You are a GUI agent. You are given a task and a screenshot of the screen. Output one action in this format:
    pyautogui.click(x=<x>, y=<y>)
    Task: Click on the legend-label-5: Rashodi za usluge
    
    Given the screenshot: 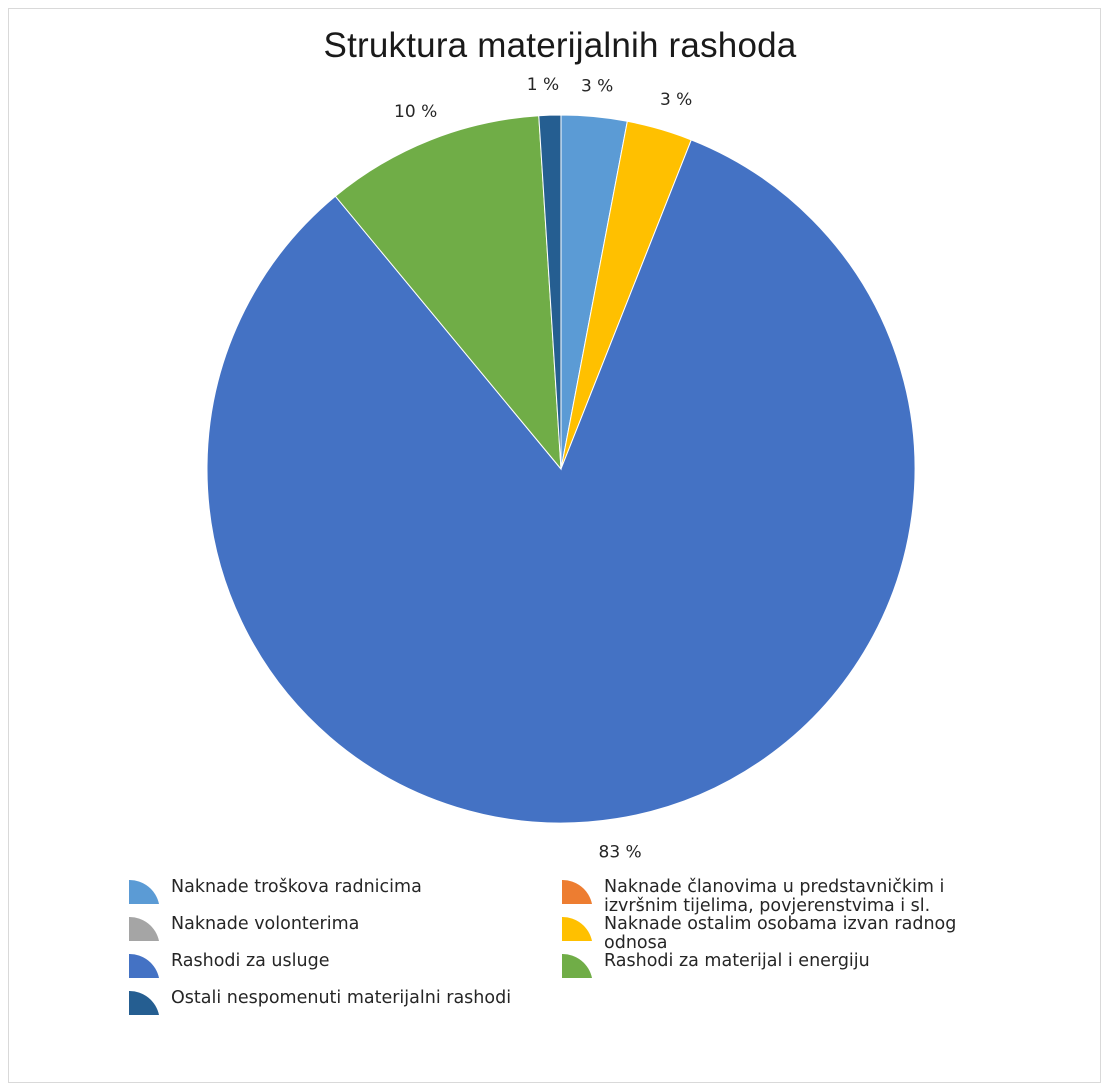 What is the action you would take?
    pyautogui.click(x=250, y=961)
    